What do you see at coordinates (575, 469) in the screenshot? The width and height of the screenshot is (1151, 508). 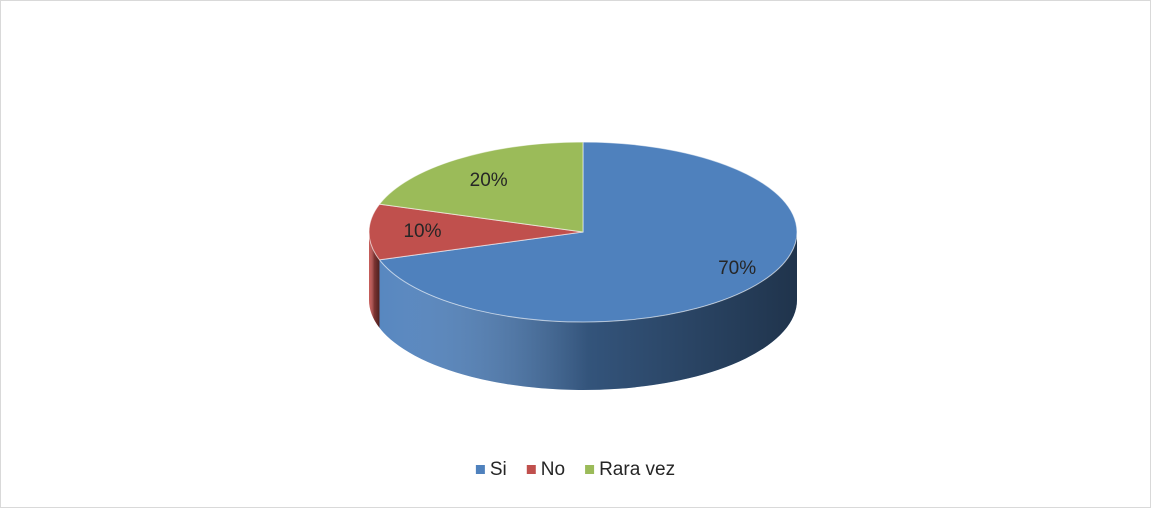 I see `legend: Si No Rara vez` at bounding box center [575, 469].